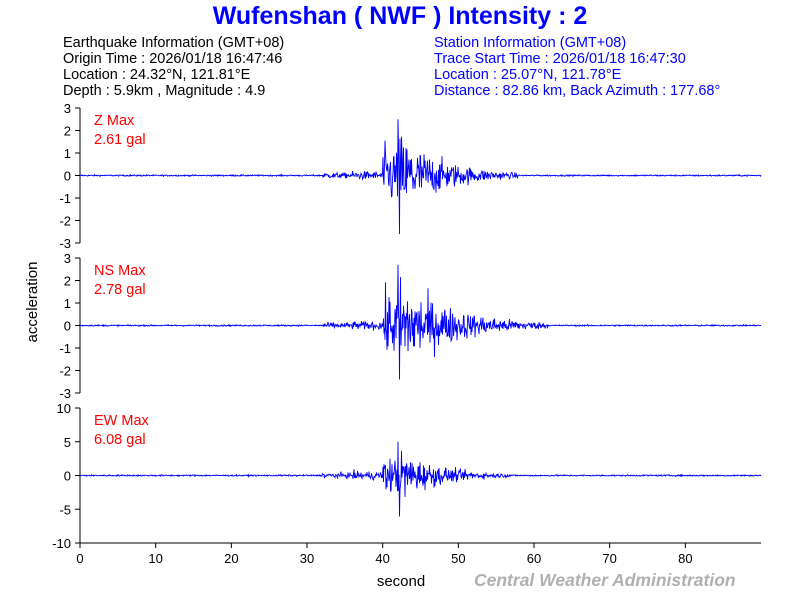 This screenshot has height=600, width=800. I want to click on z-max-value: 2.61 gal, so click(120, 140).